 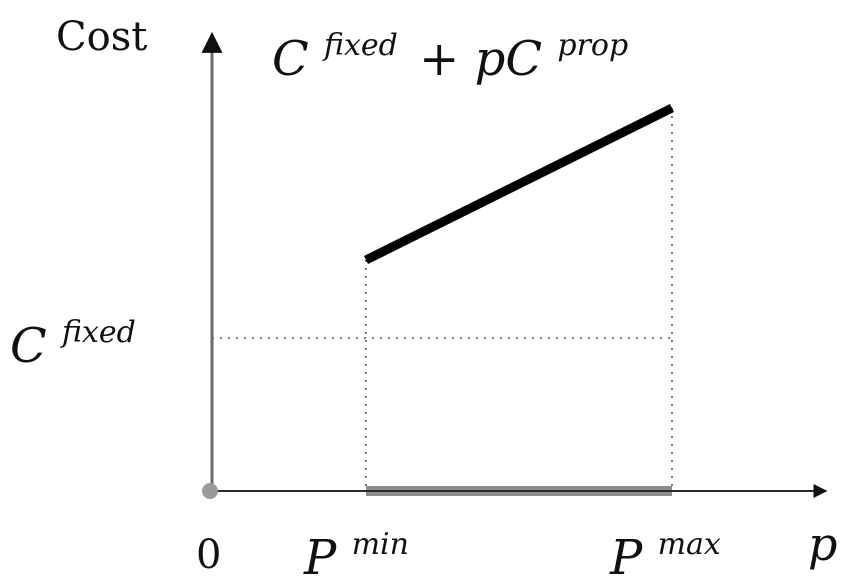 I want to click on cost-line-label-base: C, so click(x=290, y=59).